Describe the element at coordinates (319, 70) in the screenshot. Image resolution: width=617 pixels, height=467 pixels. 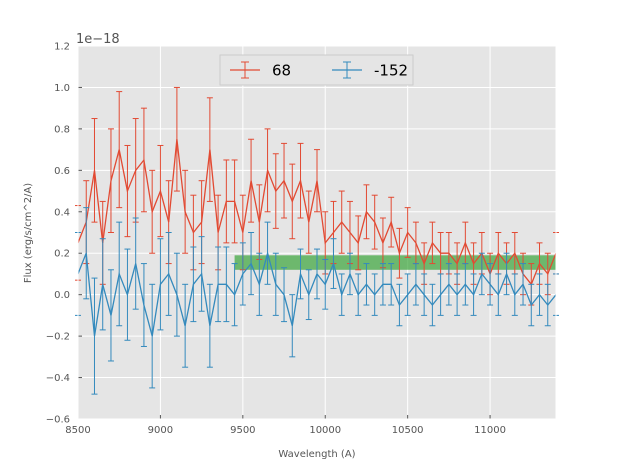
I see `legend-entries: 68 -152` at that location.